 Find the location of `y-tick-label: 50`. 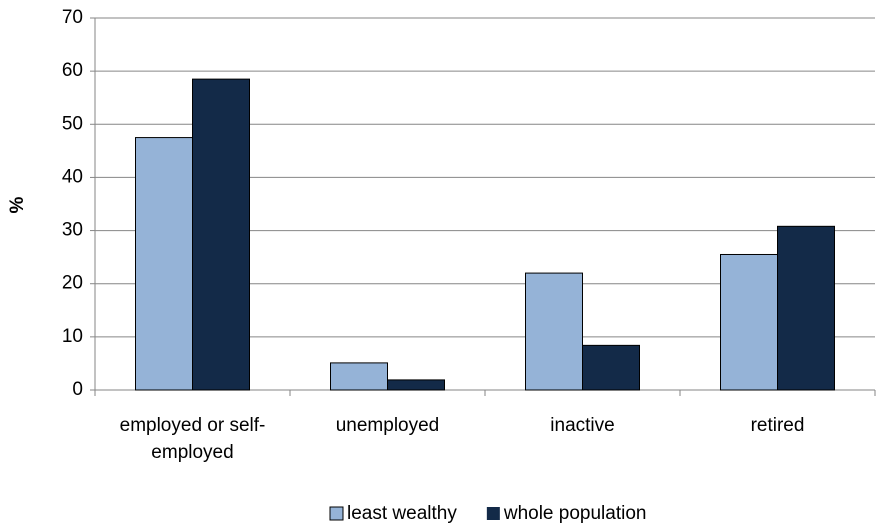

y-tick-label: 50 is located at coordinates (72, 123).